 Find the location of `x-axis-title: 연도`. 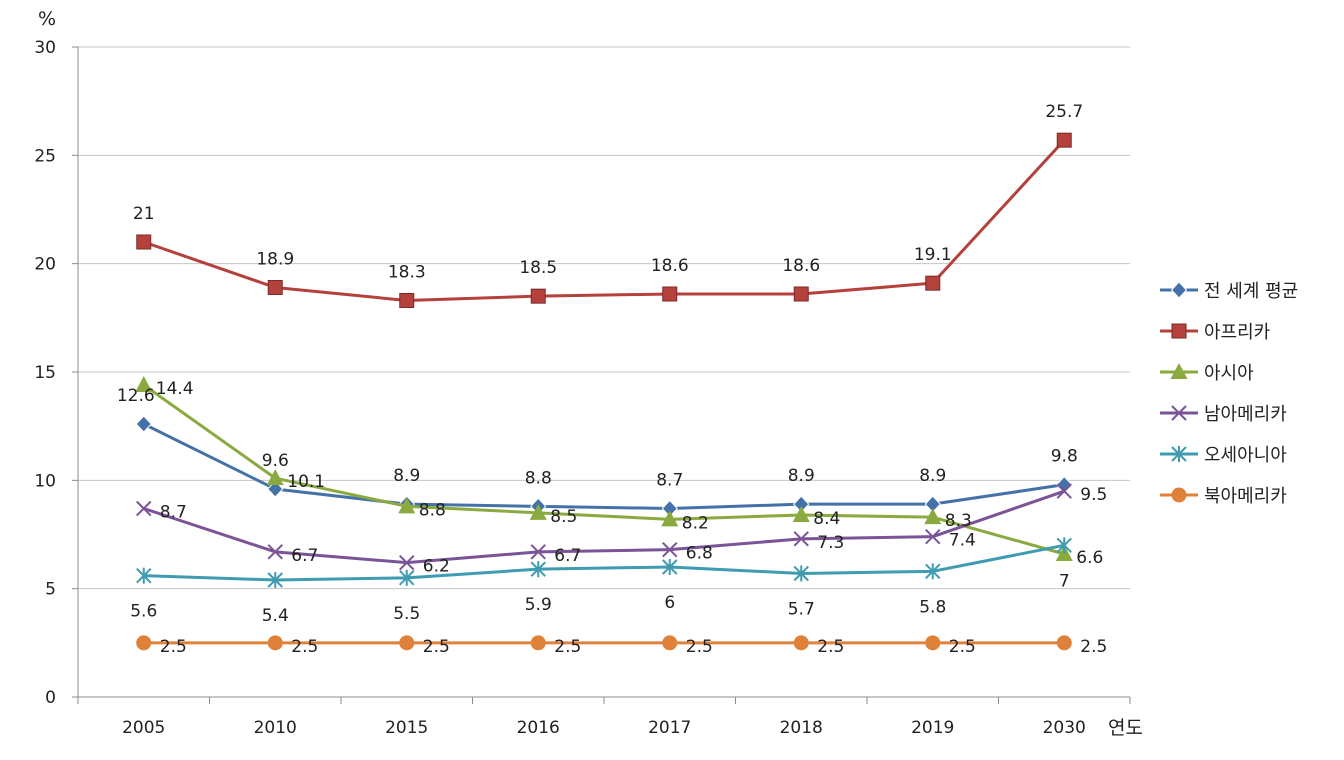

x-axis-title: 연도 is located at coordinates (1125, 728).